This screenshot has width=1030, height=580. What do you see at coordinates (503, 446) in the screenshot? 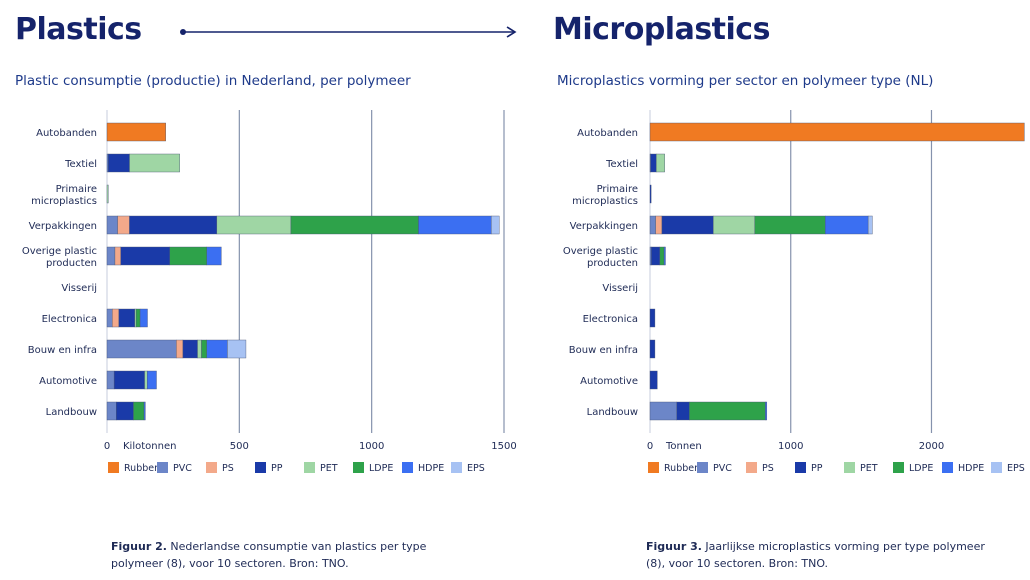
I see `x-tick-label: 1500` at bounding box center [503, 446].